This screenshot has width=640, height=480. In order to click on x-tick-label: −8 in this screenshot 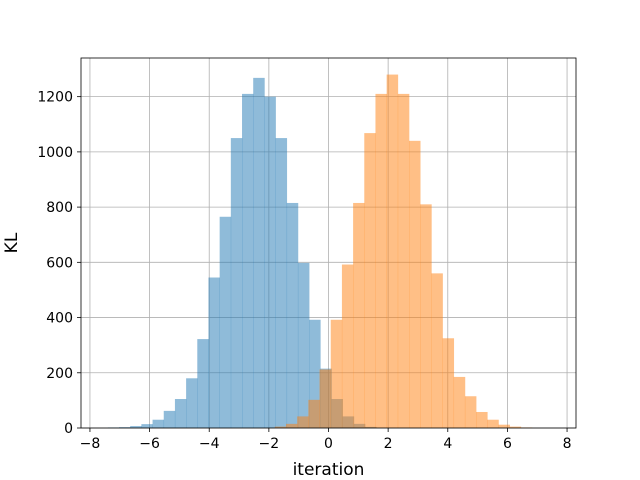, I will do `click(90, 444)`.